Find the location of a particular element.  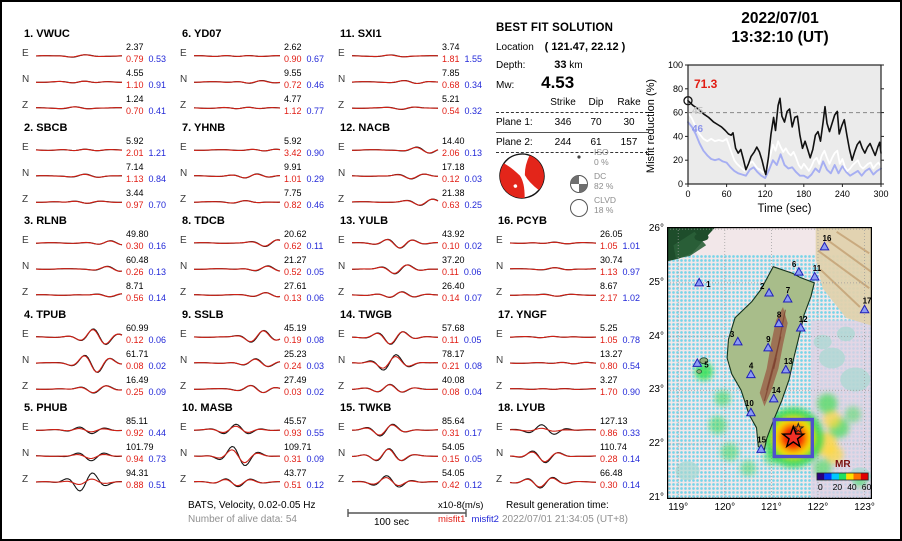

misfit2-value: 0.34 is located at coordinates (473, 85).